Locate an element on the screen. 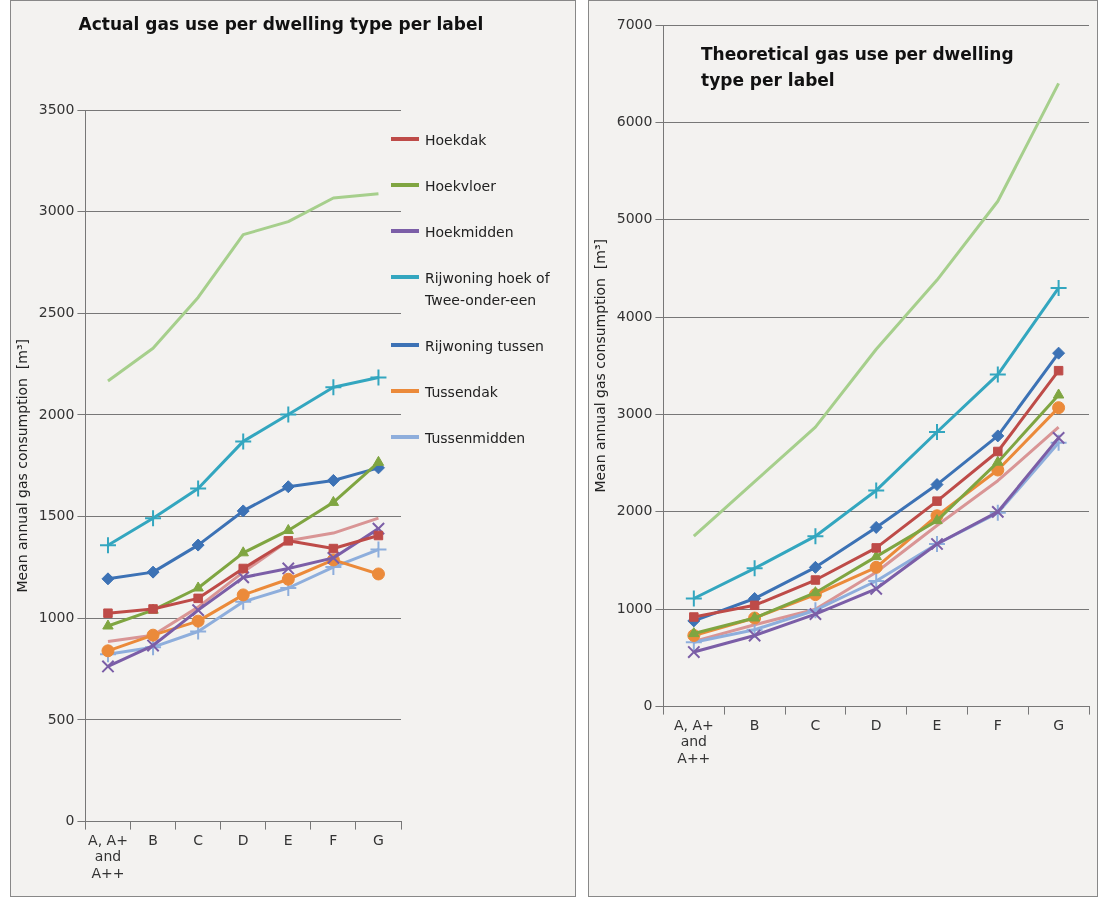  legend-label: Tussendak is located at coordinates (462, 392).